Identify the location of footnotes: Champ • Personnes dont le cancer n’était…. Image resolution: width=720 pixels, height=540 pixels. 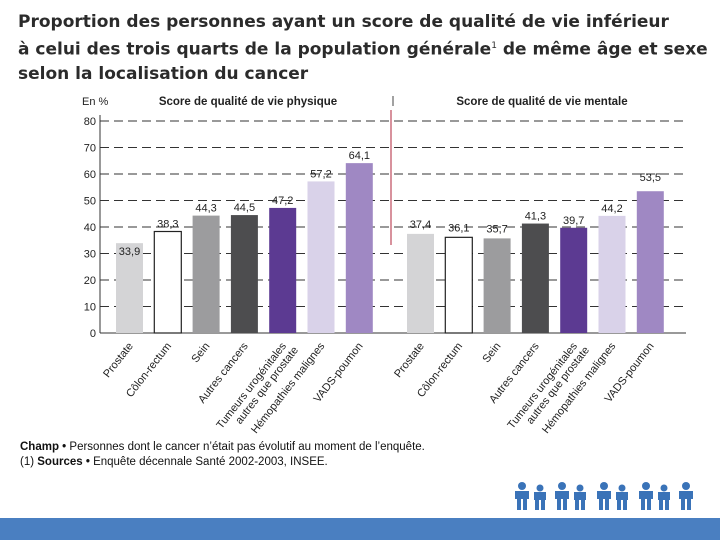
(340, 455).